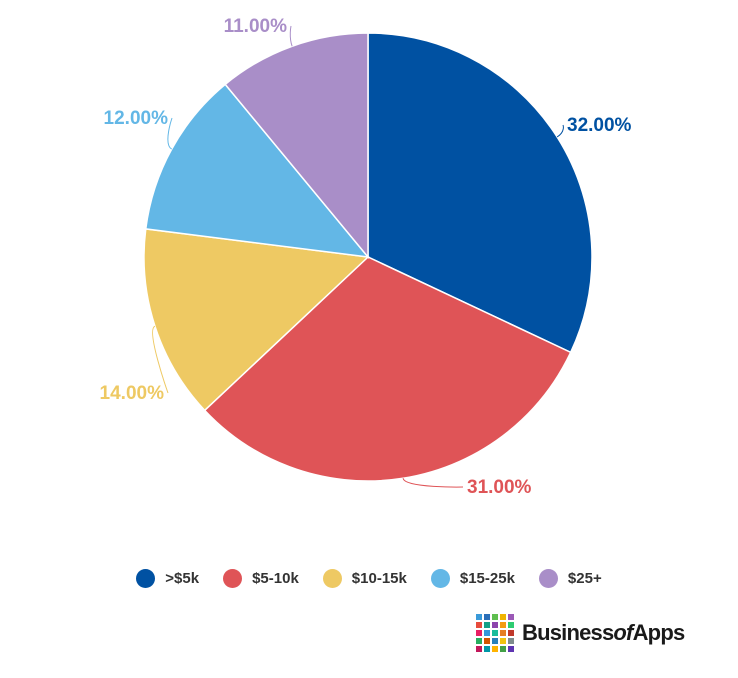 The image size is (738, 678). Describe the element at coordinates (132, 393) in the screenshot. I see `slice-label-2: 14.00%` at that location.